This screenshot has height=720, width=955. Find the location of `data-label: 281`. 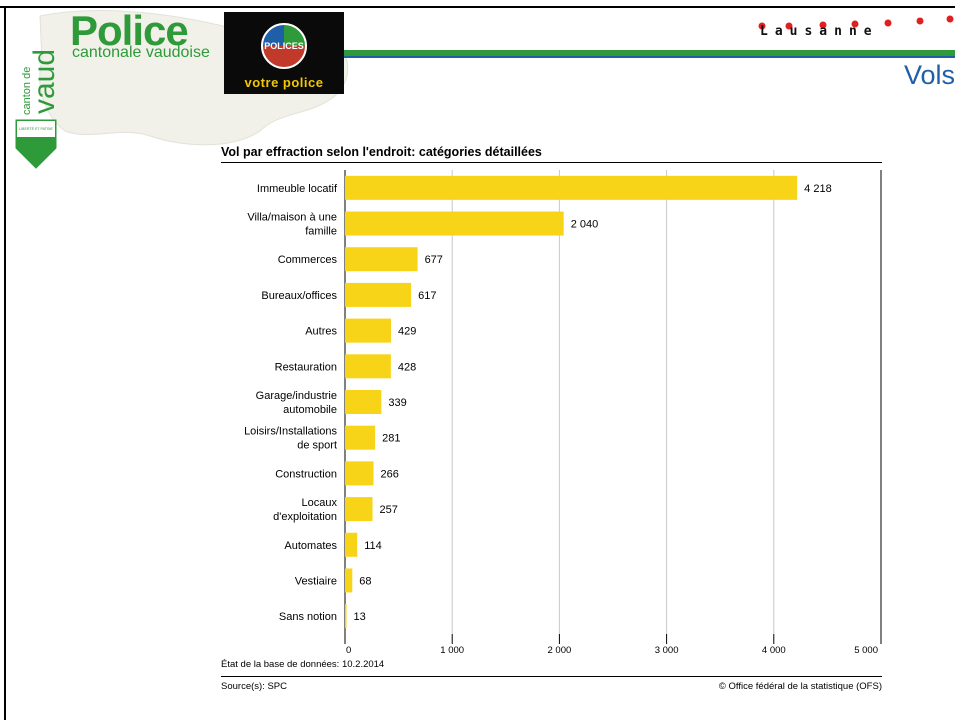

data-label: 281 is located at coordinates (391, 439).